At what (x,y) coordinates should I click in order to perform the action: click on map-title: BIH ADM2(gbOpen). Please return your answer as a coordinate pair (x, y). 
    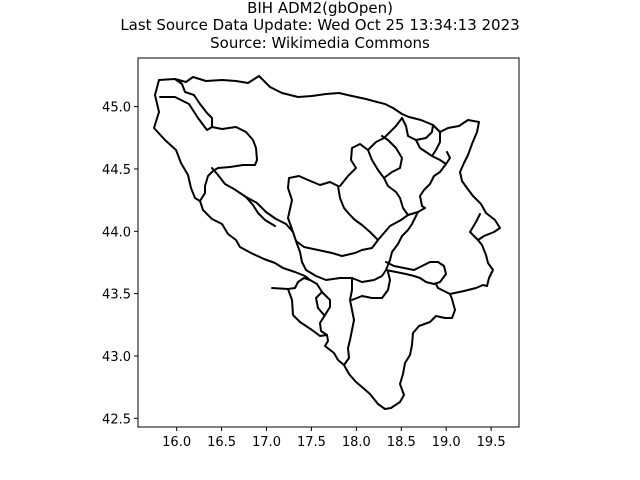
    Looking at the image, I should click on (320, 8).